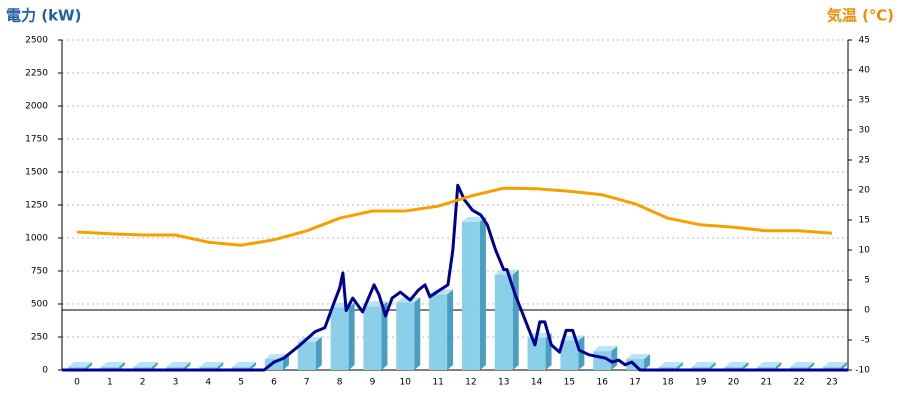 This screenshot has width=900, height=400. I want to click on y-tick-label: 1750, so click(36, 140).